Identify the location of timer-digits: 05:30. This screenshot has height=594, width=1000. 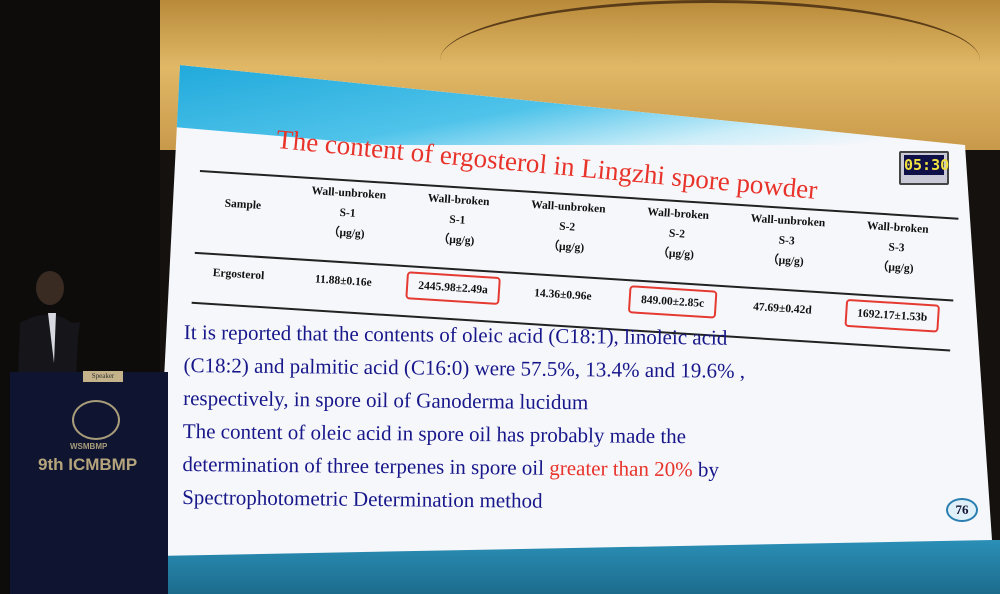
(927, 165).